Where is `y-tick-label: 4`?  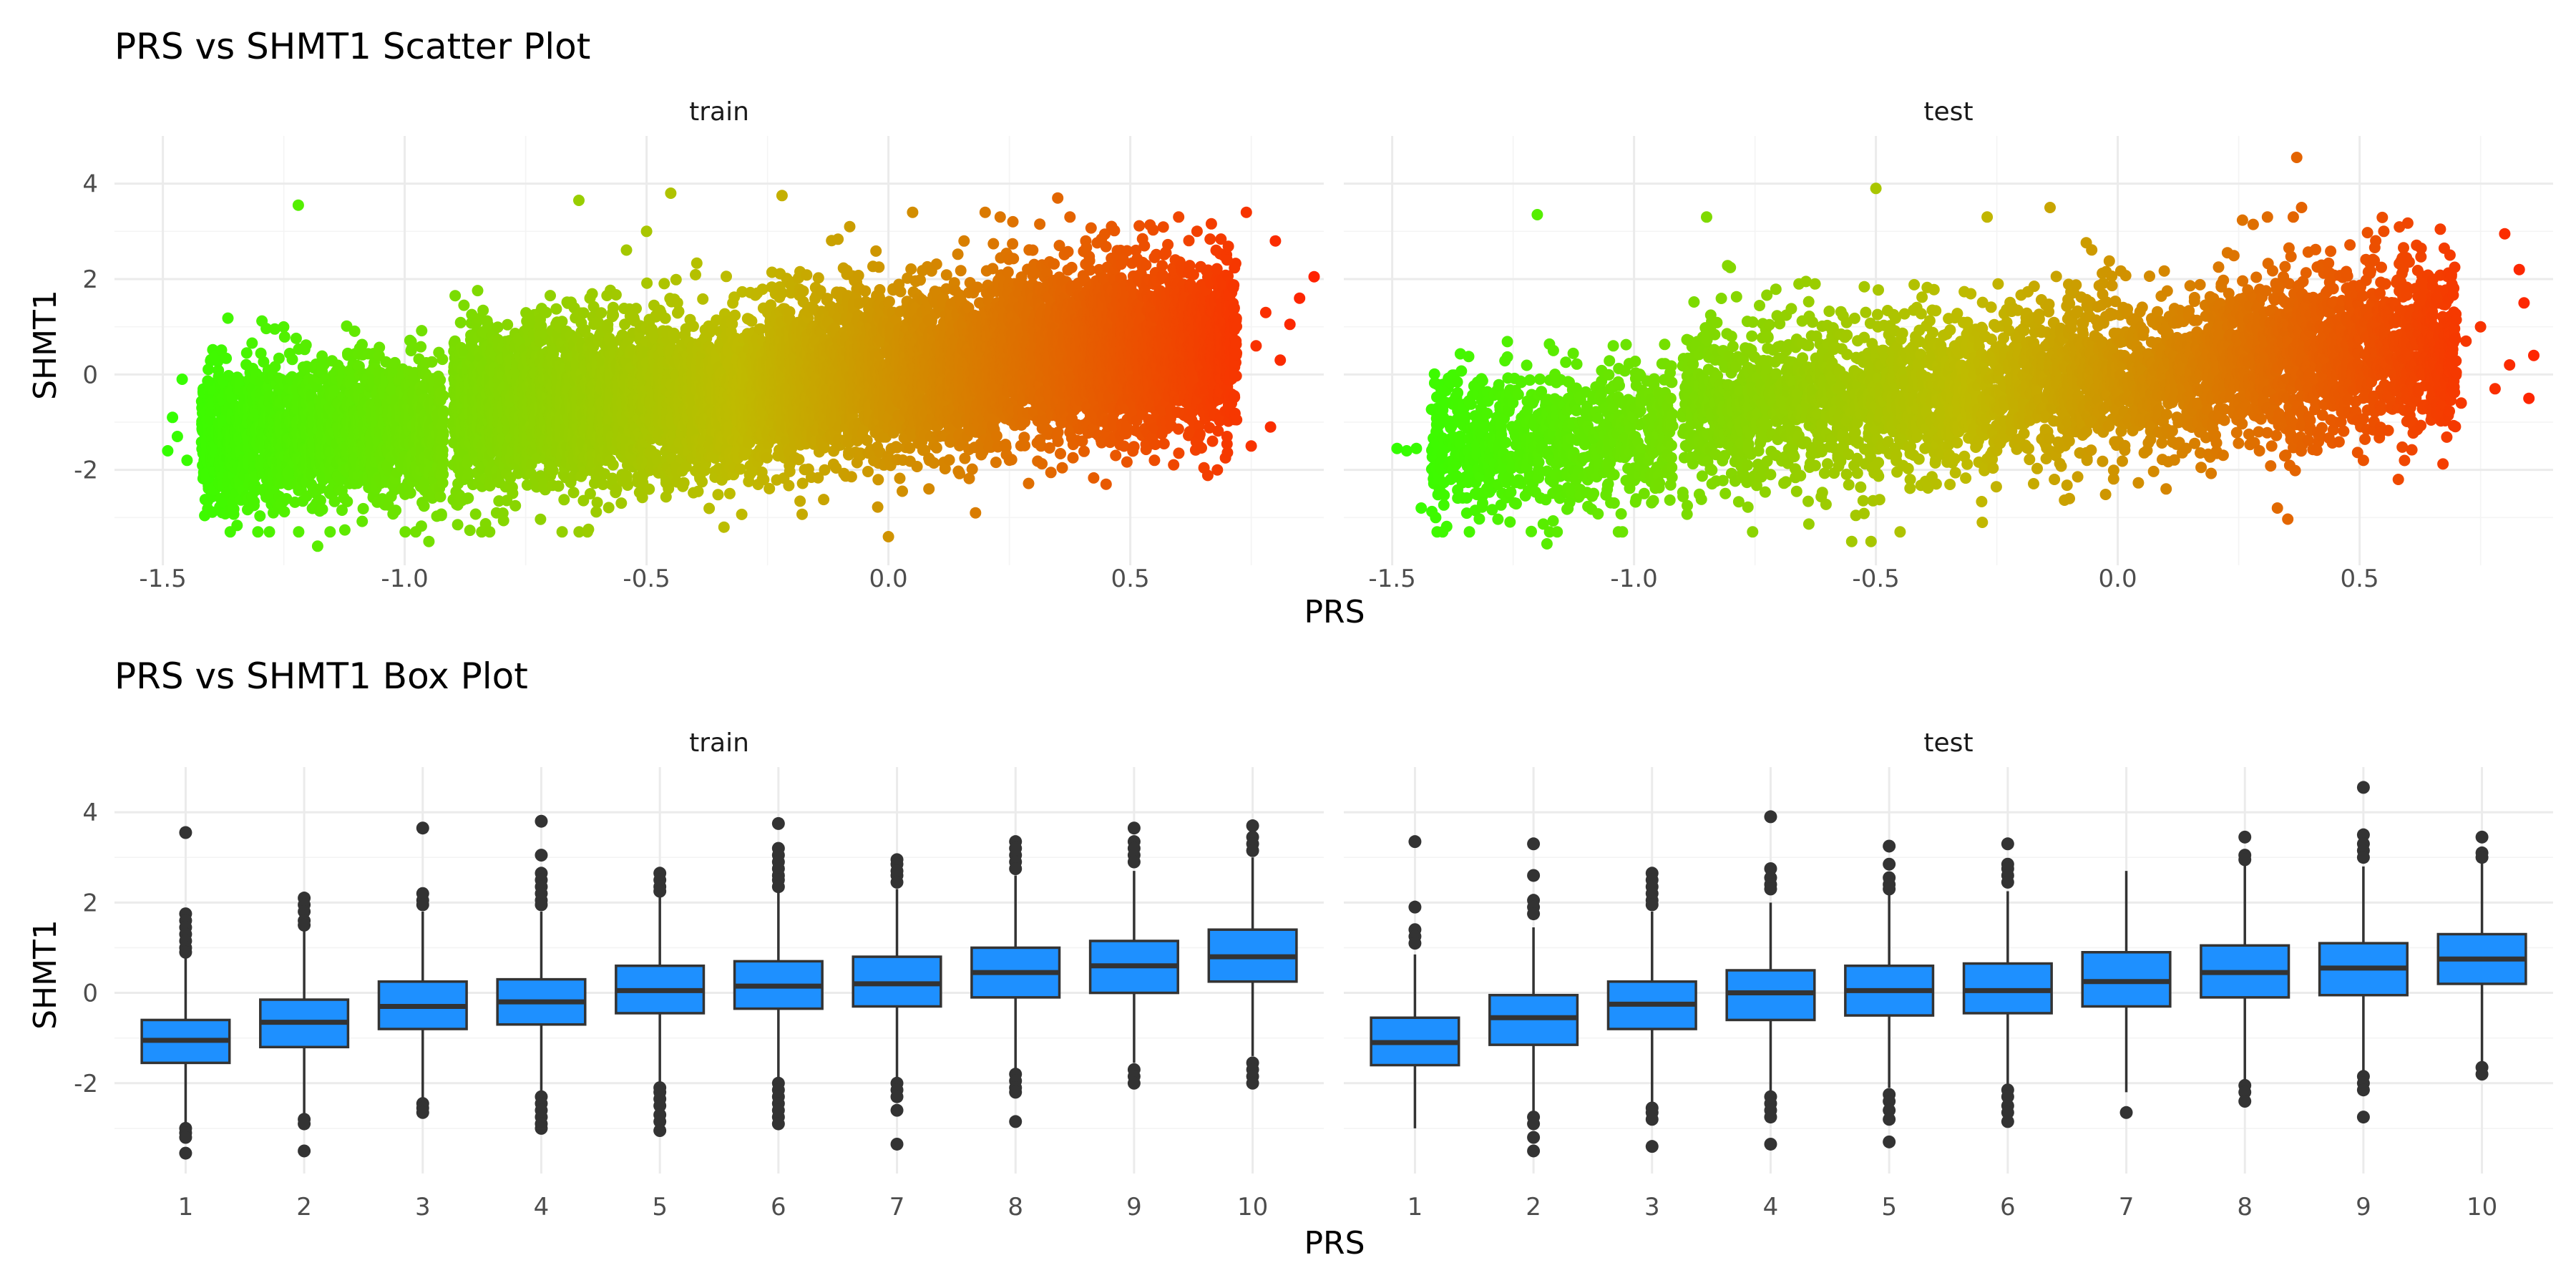
y-tick-label: 4 is located at coordinates (90, 184).